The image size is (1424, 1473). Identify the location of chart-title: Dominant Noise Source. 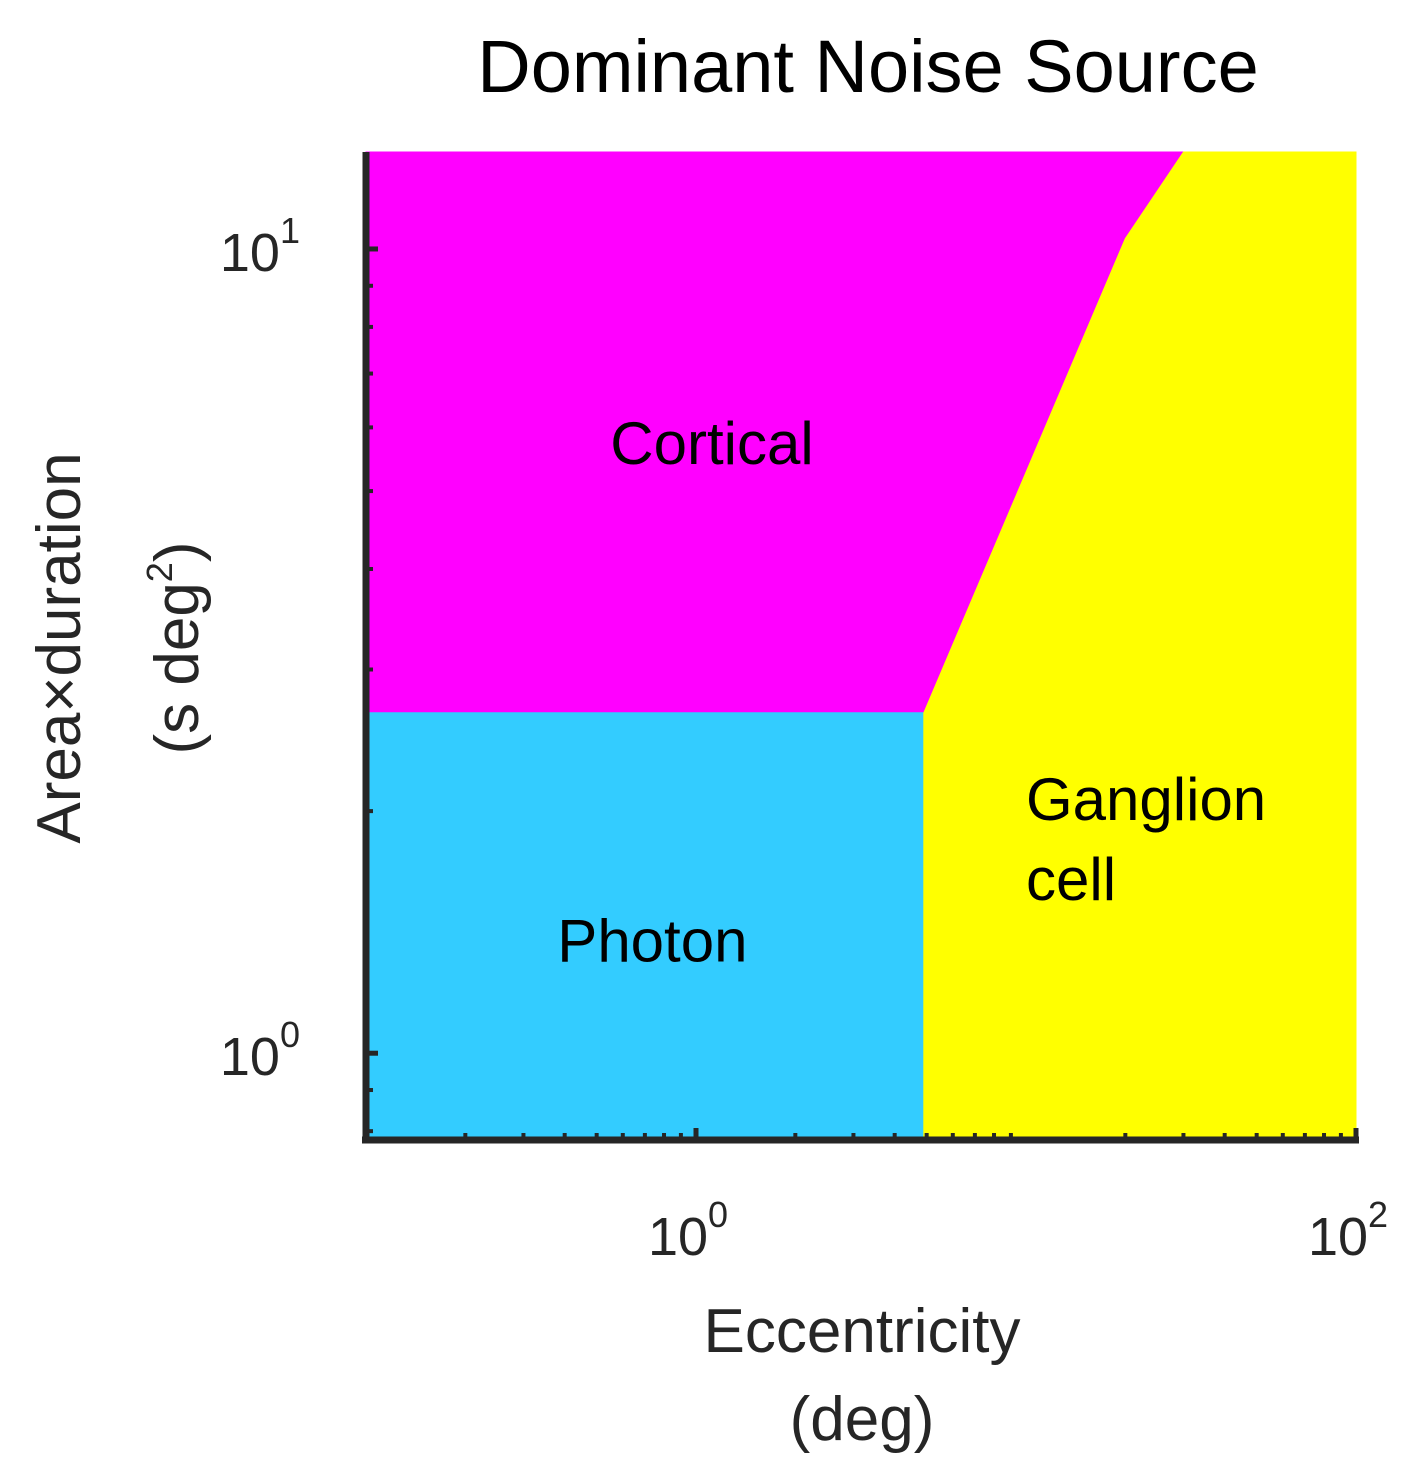
(867, 66).